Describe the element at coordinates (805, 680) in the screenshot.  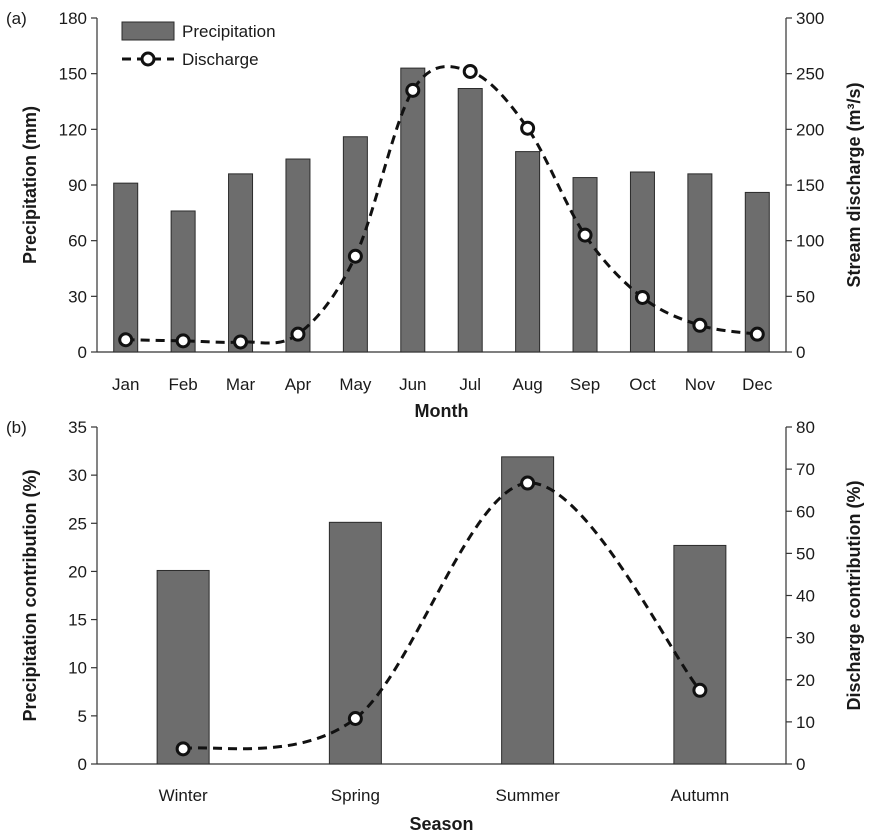
I see `y-right-tick-label: 20` at that location.